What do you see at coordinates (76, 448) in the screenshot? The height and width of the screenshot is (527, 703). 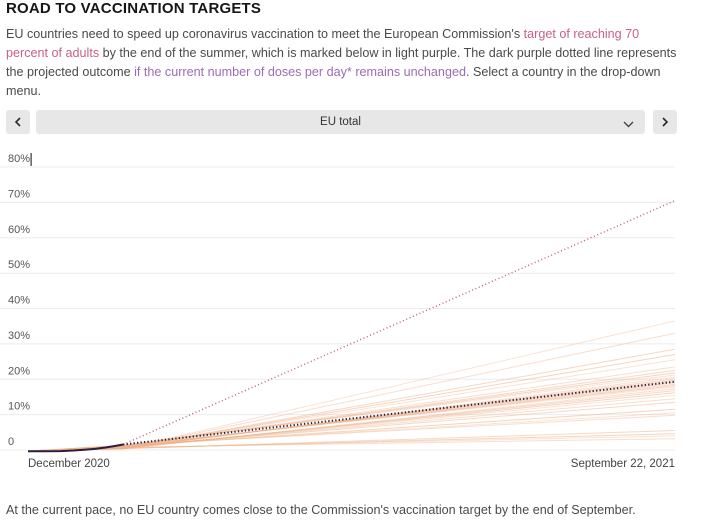 I see `eu-actual-line` at bounding box center [76, 448].